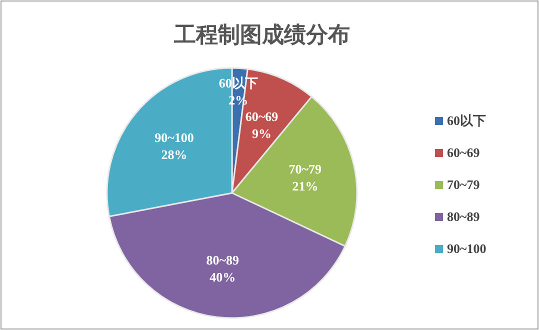 The width and height of the screenshot is (539, 330). What do you see at coordinates (305, 186) in the screenshot?
I see `data-label: 21%` at bounding box center [305, 186].